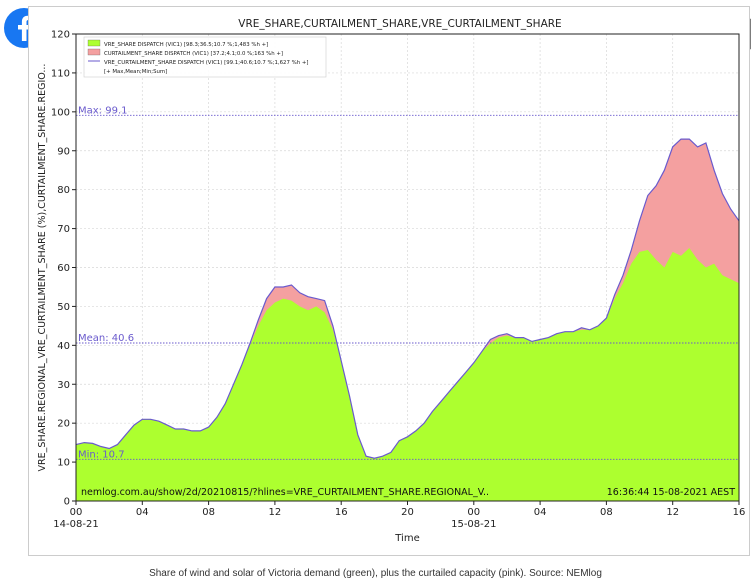 Image resolution: width=751 pixels, height=587 pixels. Describe the element at coordinates (63, 385) in the screenshot. I see `y-tick-label: 30` at that location.